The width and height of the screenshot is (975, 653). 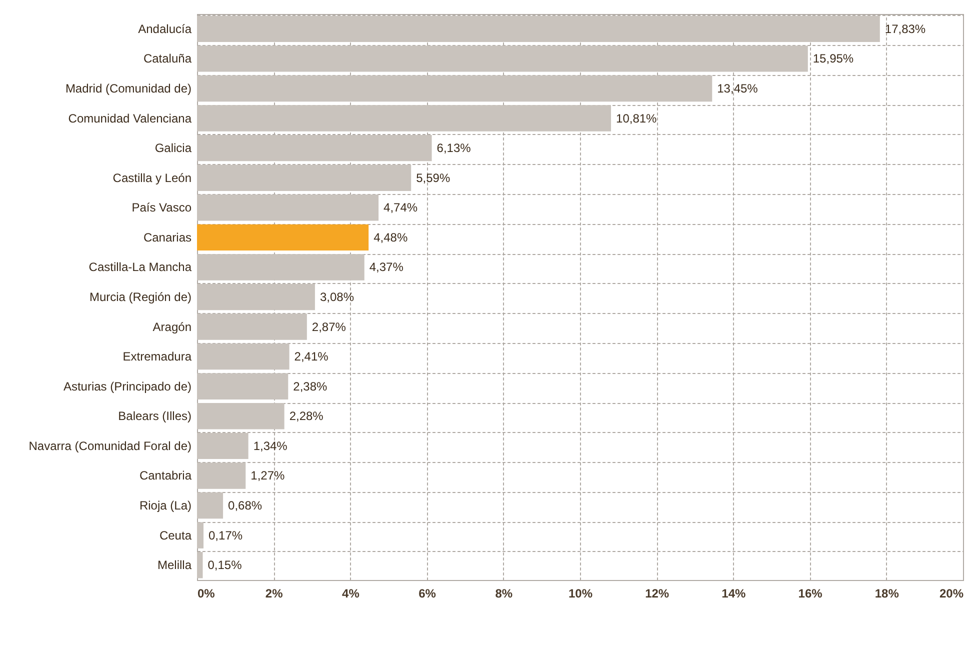 What do you see at coordinates (130, 118) in the screenshot?
I see `y-tick-label: Comunidad Valenciana` at bounding box center [130, 118].